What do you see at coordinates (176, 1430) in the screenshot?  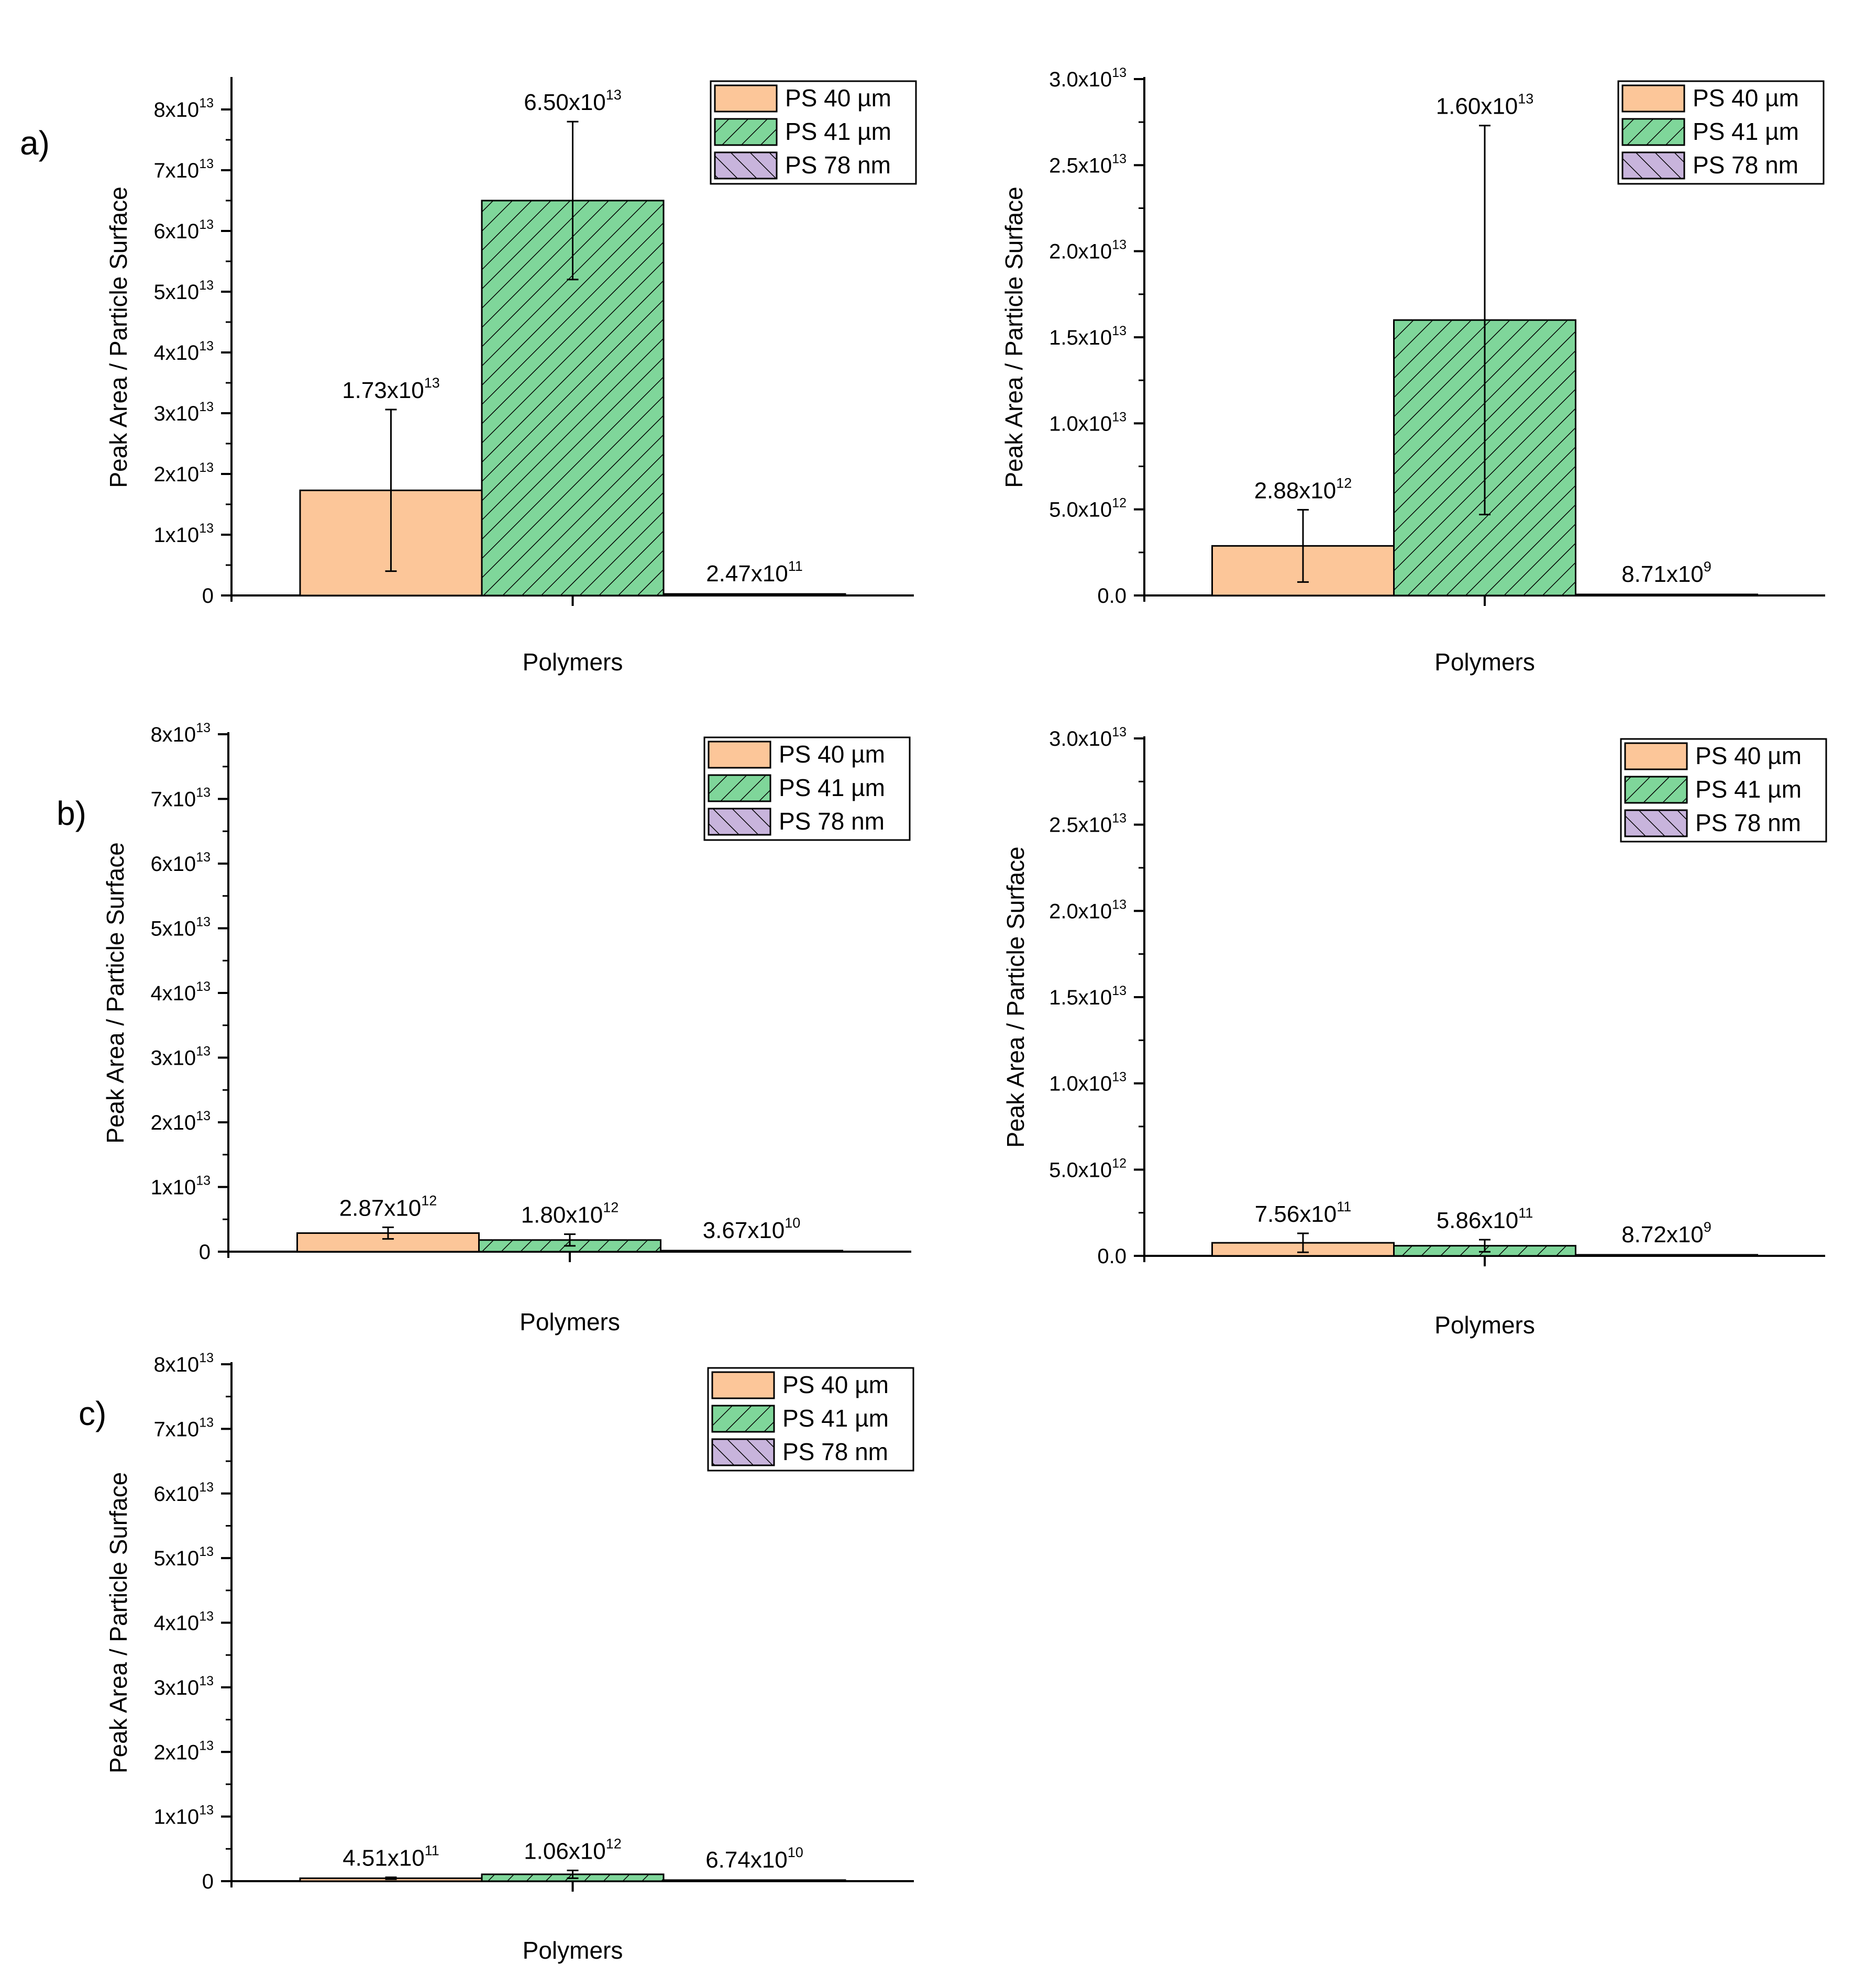 I see `y-tick-label-mantissa: 7x10` at bounding box center [176, 1430].